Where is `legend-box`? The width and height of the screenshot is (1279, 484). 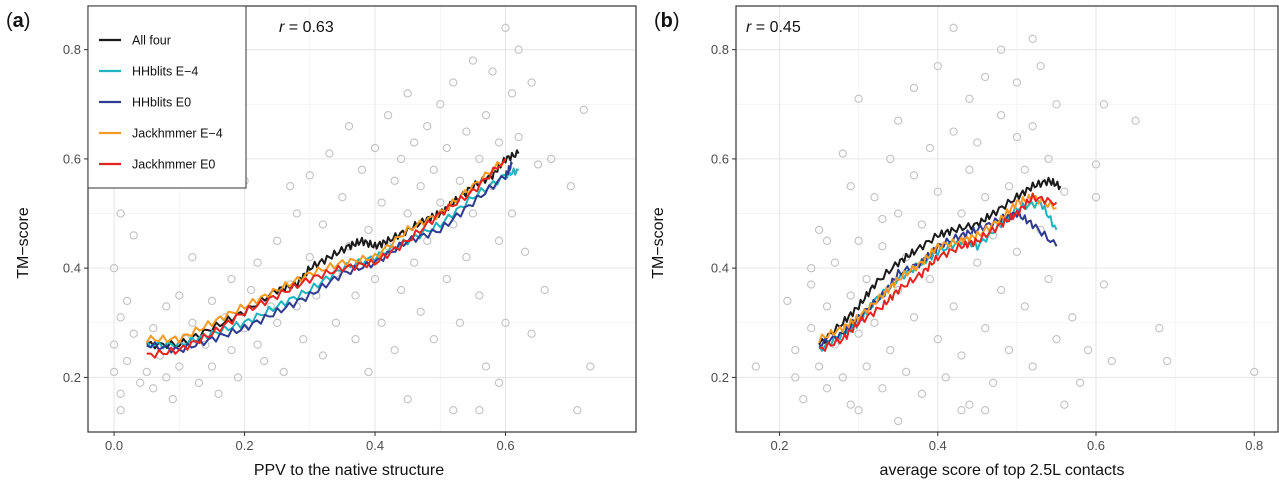
legend-box is located at coordinates (167, 97).